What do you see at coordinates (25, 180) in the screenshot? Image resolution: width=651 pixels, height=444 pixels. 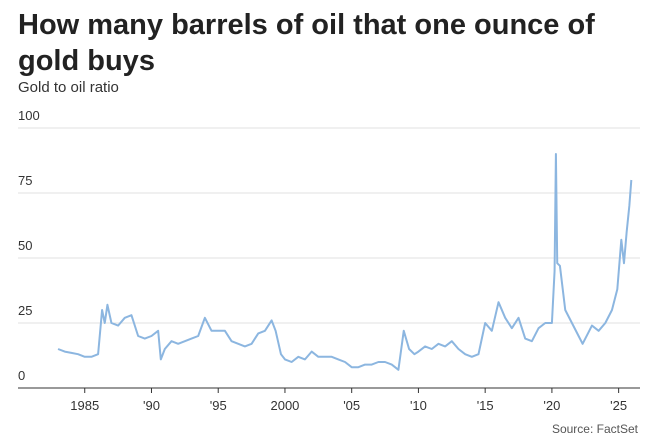 I see `y-tick-label: 75` at bounding box center [25, 180].